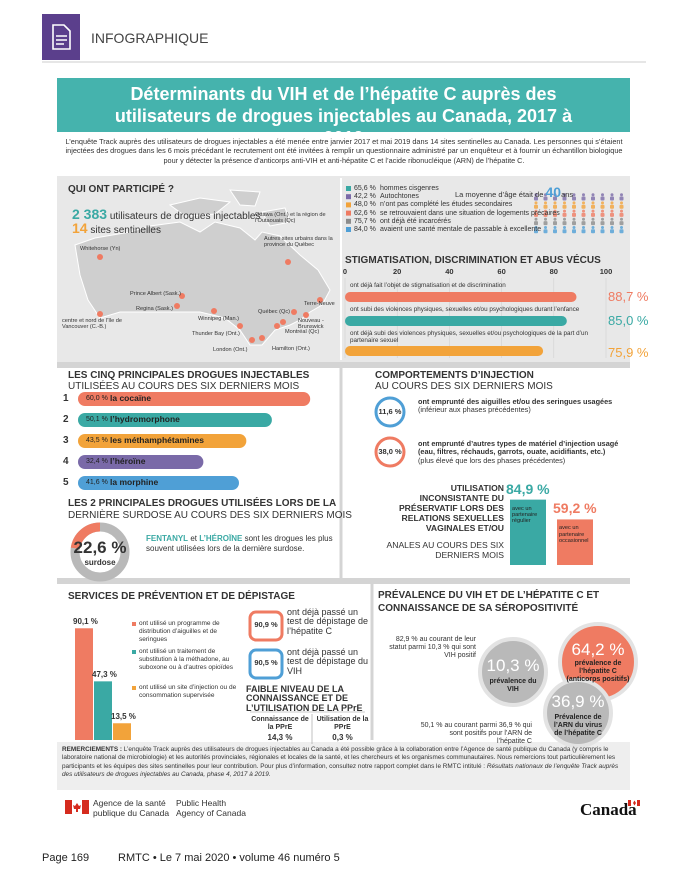  I want to click on wordmark-flag, so click(629, 803).